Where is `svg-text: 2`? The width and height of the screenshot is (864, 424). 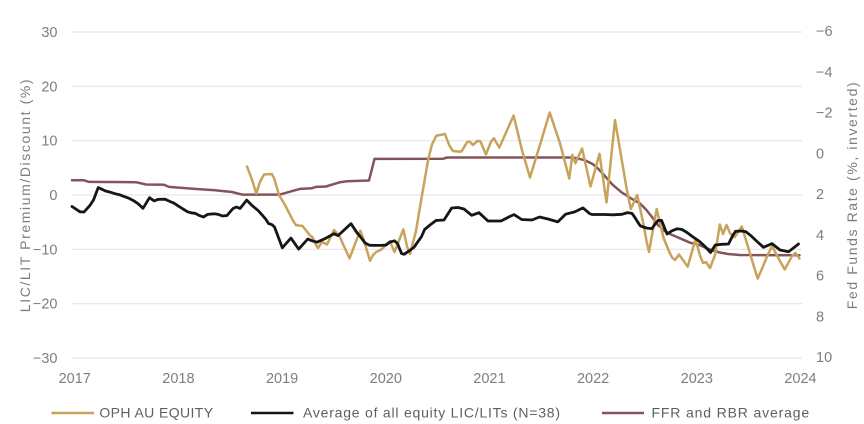
svg-text: 2 is located at coordinates (820, 195).